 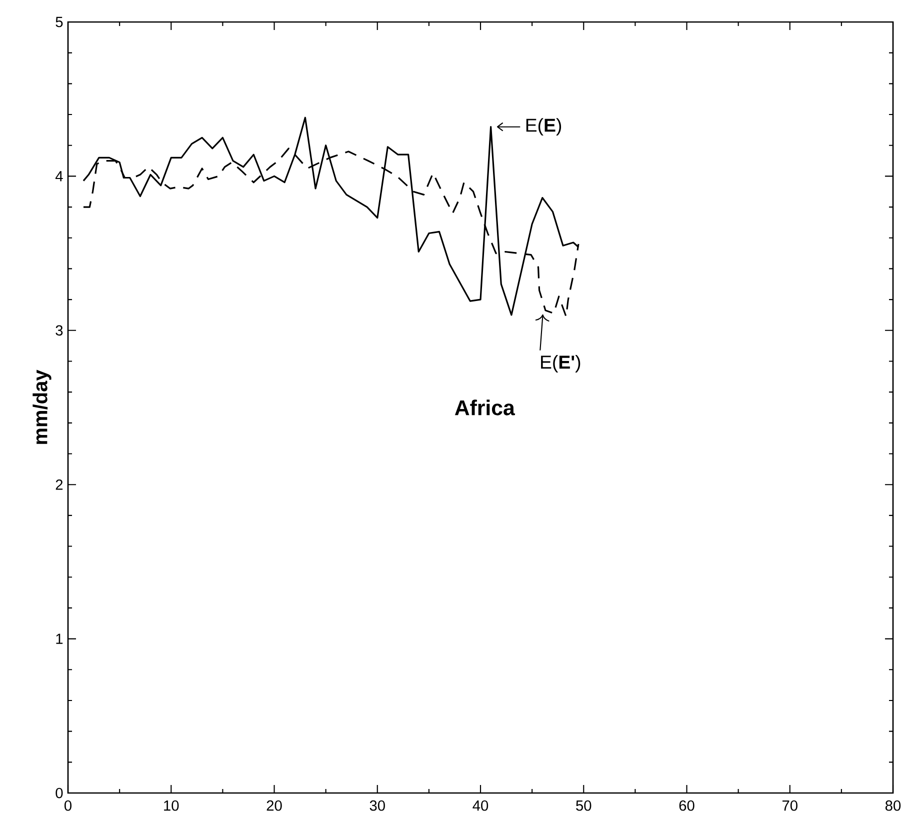 I want to click on y-tick-label: 1, so click(x=59, y=639).